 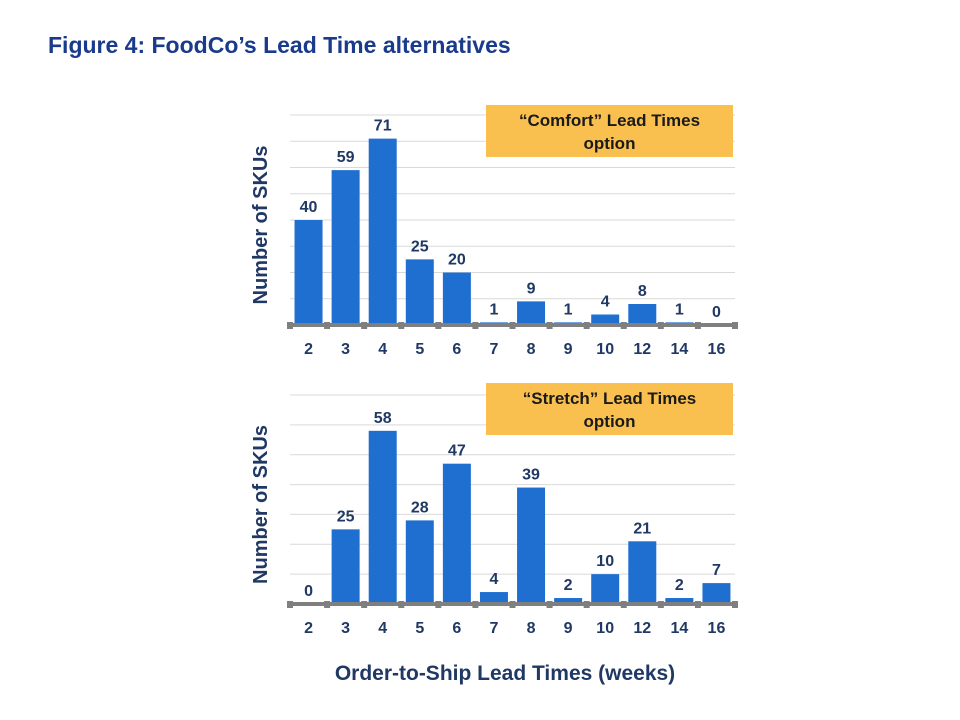 What do you see at coordinates (716, 570) in the screenshot?
I see `data-label: 7` at bounding box center [716, 570].